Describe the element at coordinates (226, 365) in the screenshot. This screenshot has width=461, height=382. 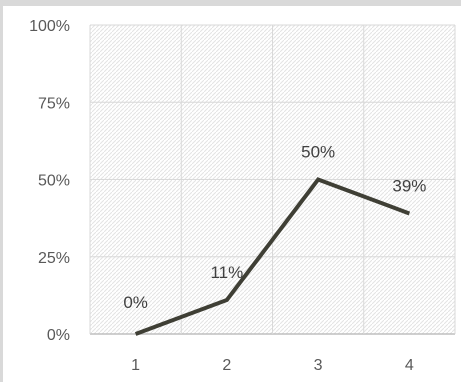
I see `x-tick-label: 2` at that location.